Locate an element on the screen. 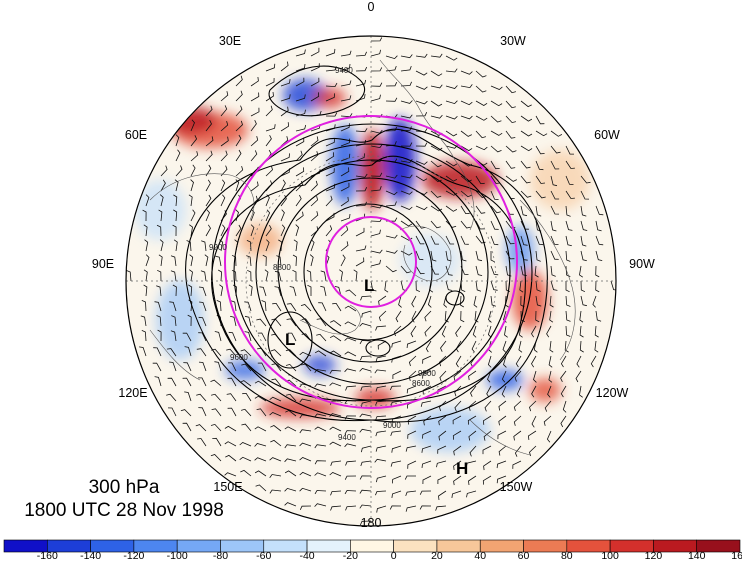 The image size is (742, 561). colorbar-tick-label: -160 is located at coordinates (47, 555).